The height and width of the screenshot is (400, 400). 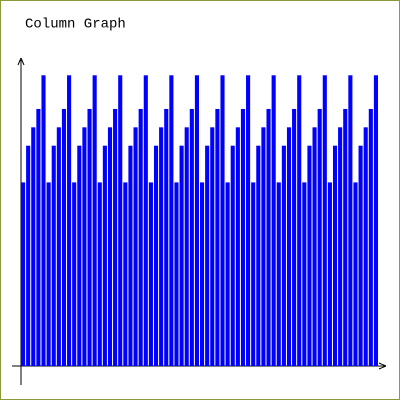 What do you see at coordinates (75, 25) in the screenshot?
I see `chart-title: Column Graph` at bounding box center [75, 25].